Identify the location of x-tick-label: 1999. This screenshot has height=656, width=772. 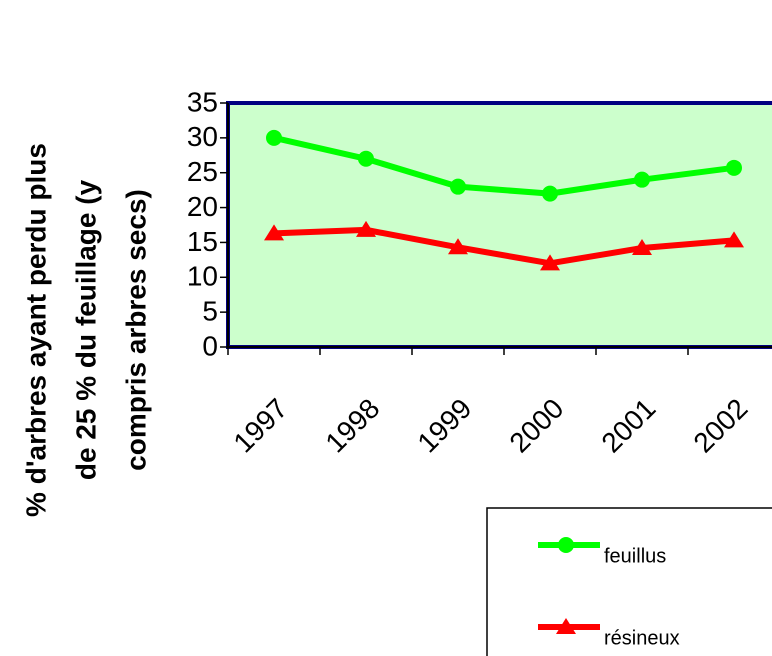
(444, 426).